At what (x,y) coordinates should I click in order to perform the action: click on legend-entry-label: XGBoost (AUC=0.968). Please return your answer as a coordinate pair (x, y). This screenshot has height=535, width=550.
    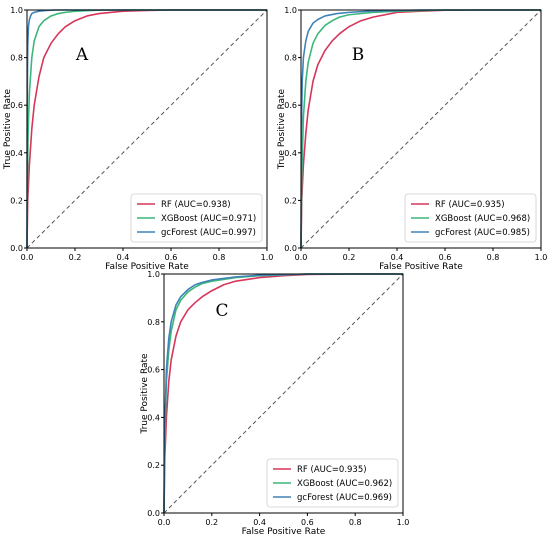
    Looking at the image, I should click on (482, 219).